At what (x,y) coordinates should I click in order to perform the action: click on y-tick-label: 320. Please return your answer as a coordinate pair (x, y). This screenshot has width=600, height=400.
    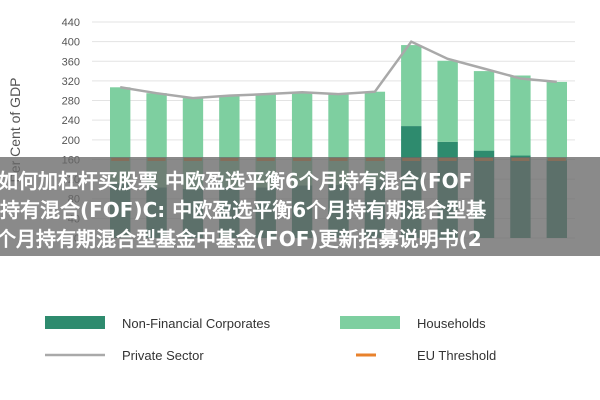
    Looking at the image, I should click on (71, 82).